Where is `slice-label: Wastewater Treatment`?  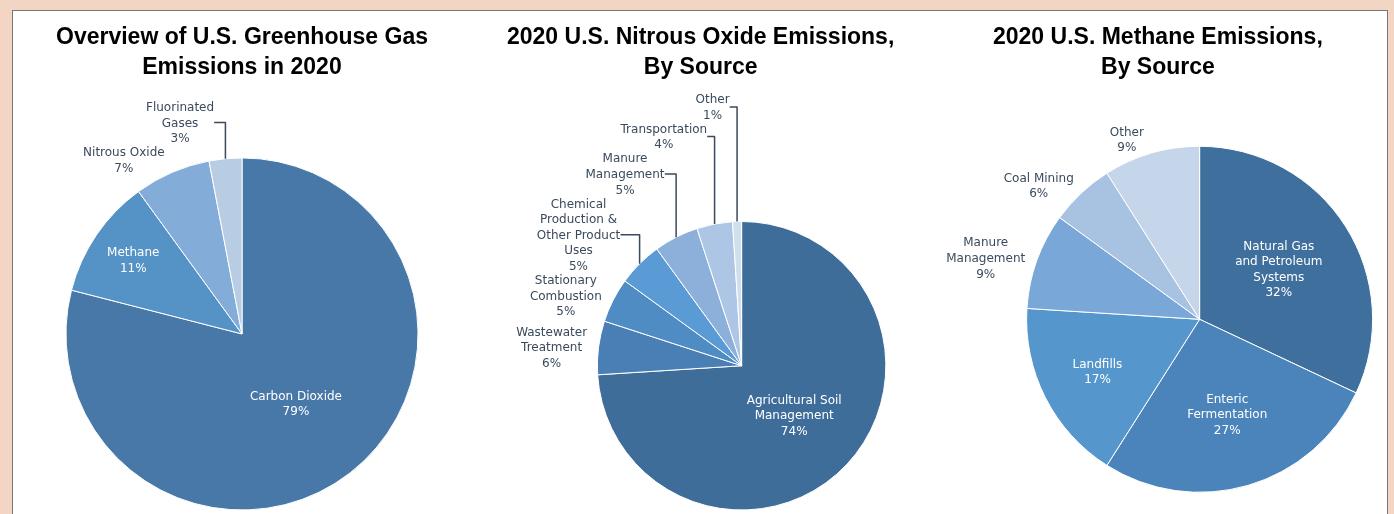
slice-label: Wastewater Treatment is located at coordinates (552, 339).